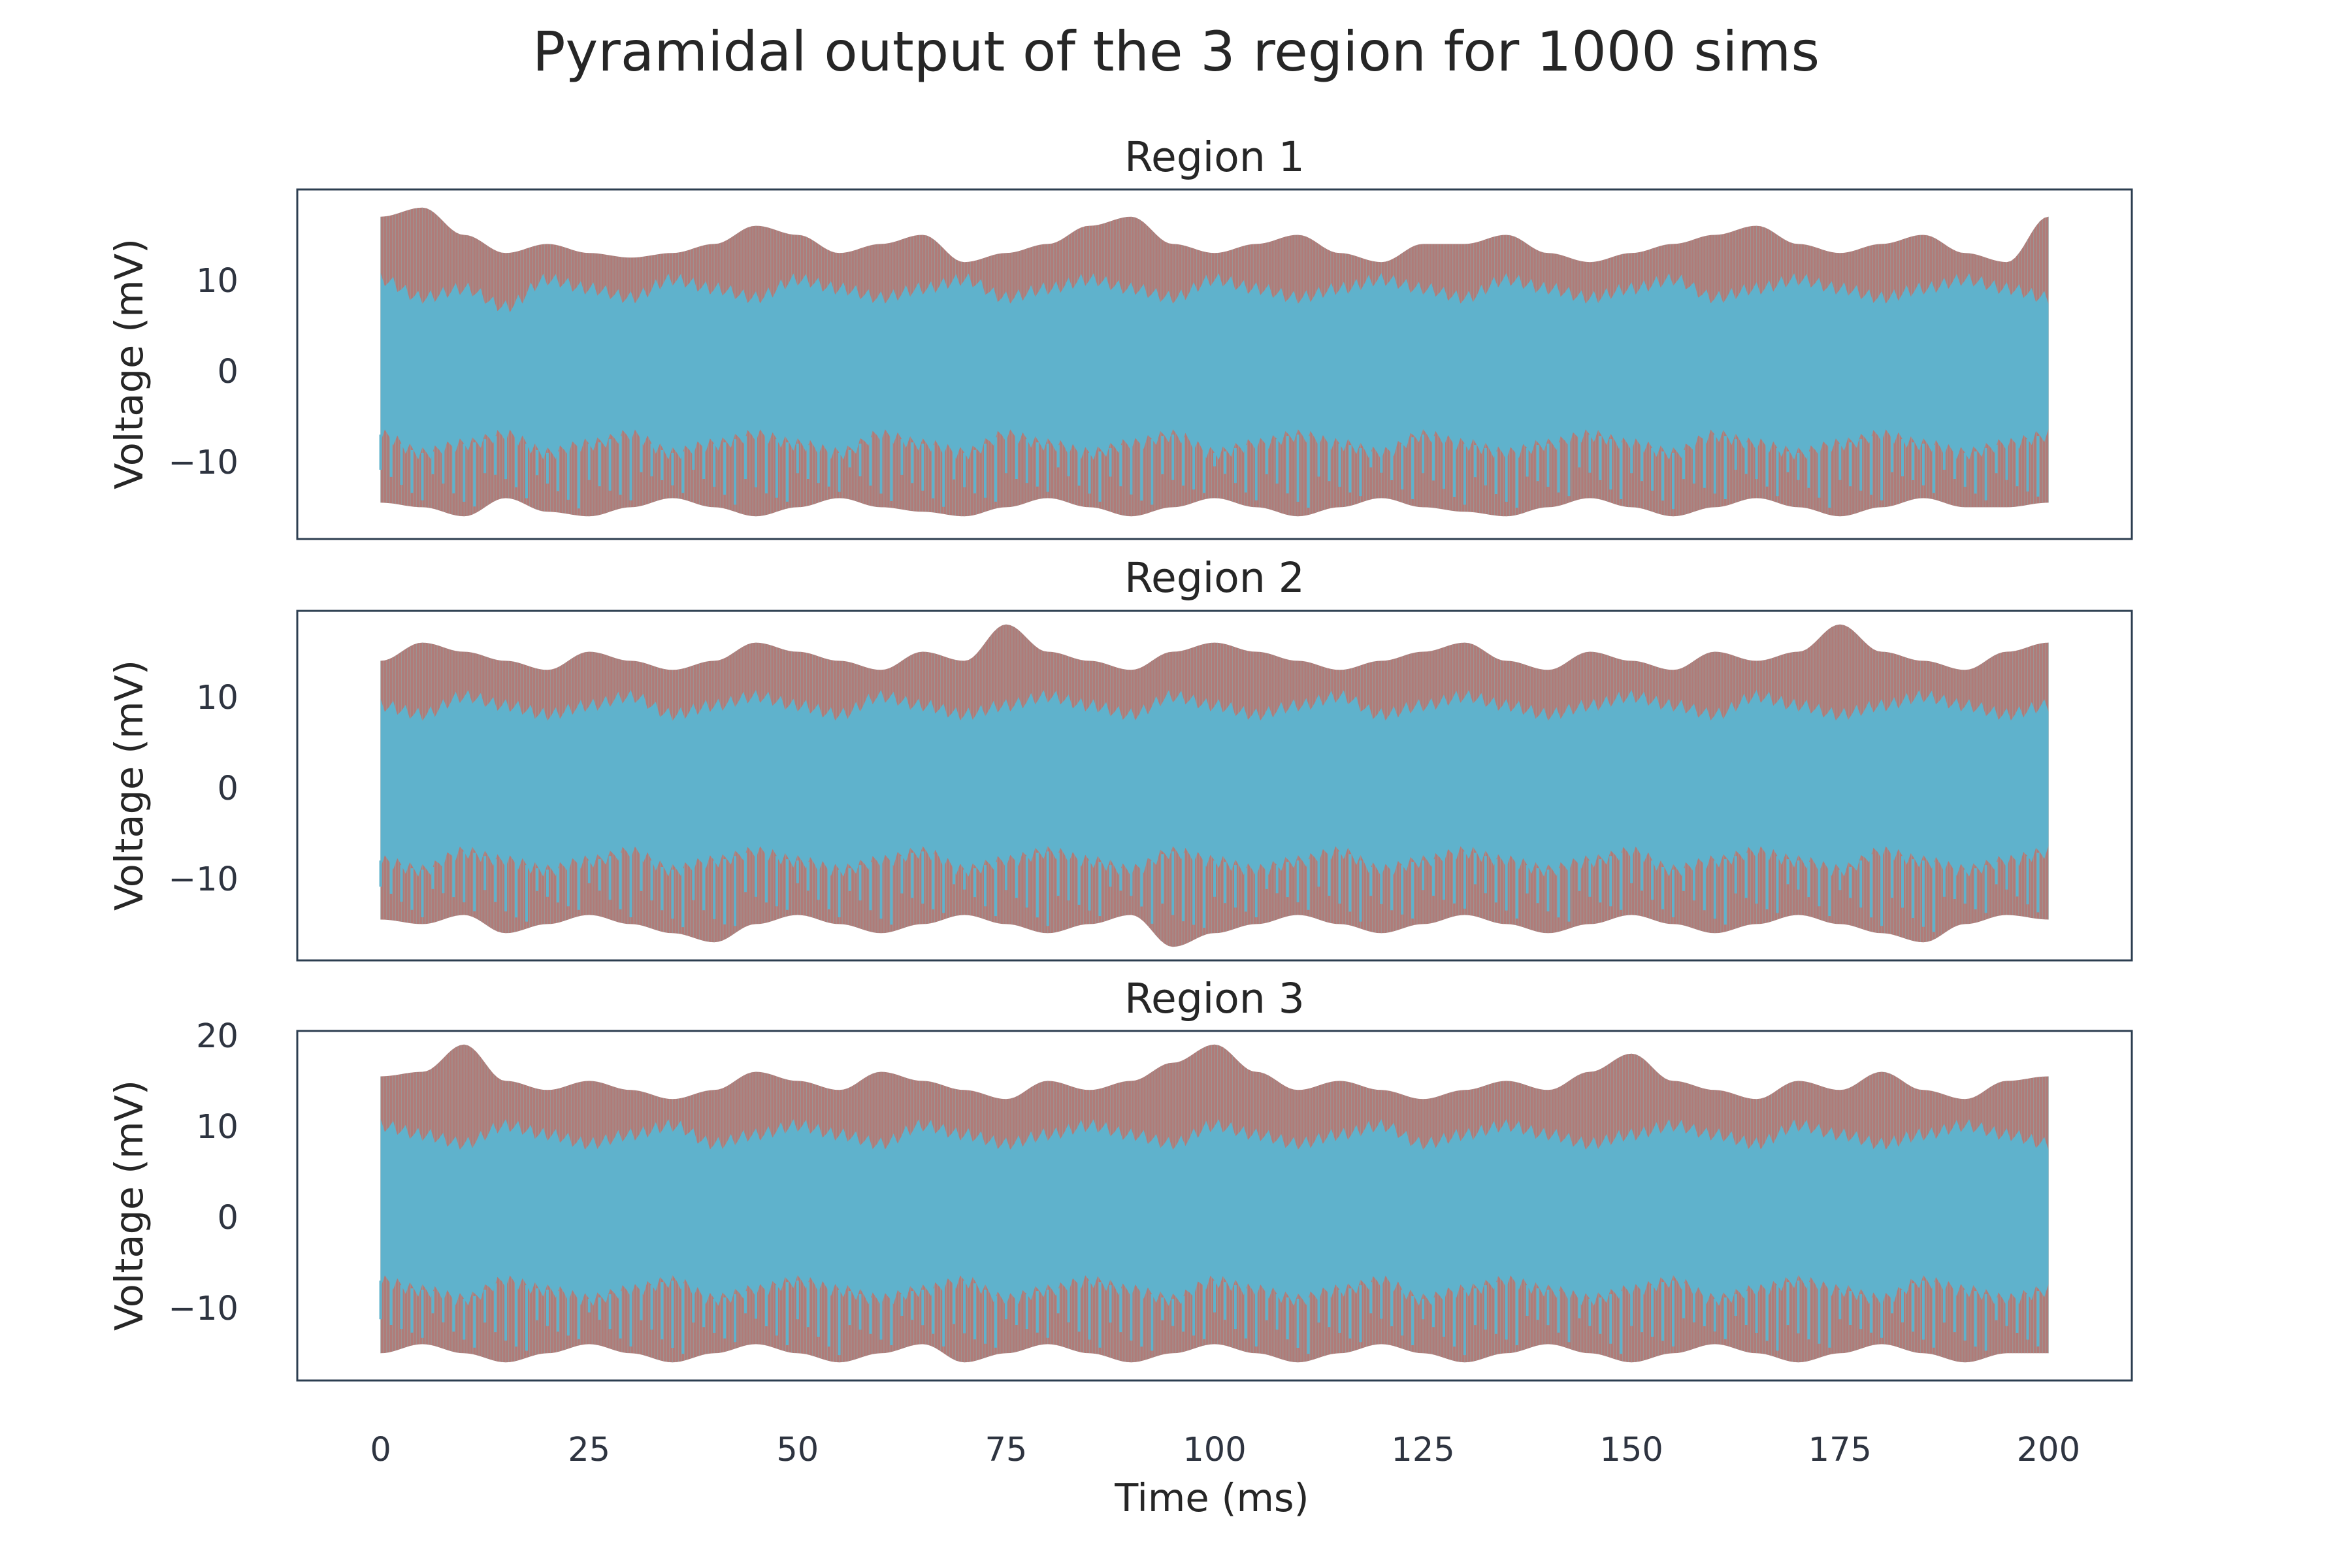  What do you see at coordinates (1214, 998) in the screenshot?
I see `subplot-title: Region 3` at bounding box center [1214, 998].